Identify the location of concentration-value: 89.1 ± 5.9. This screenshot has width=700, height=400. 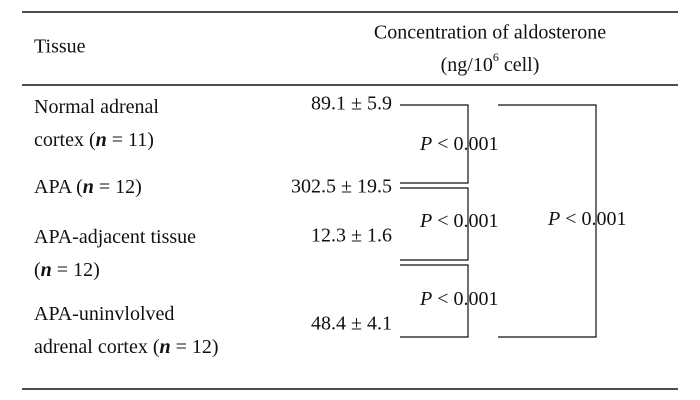
(351, 104).